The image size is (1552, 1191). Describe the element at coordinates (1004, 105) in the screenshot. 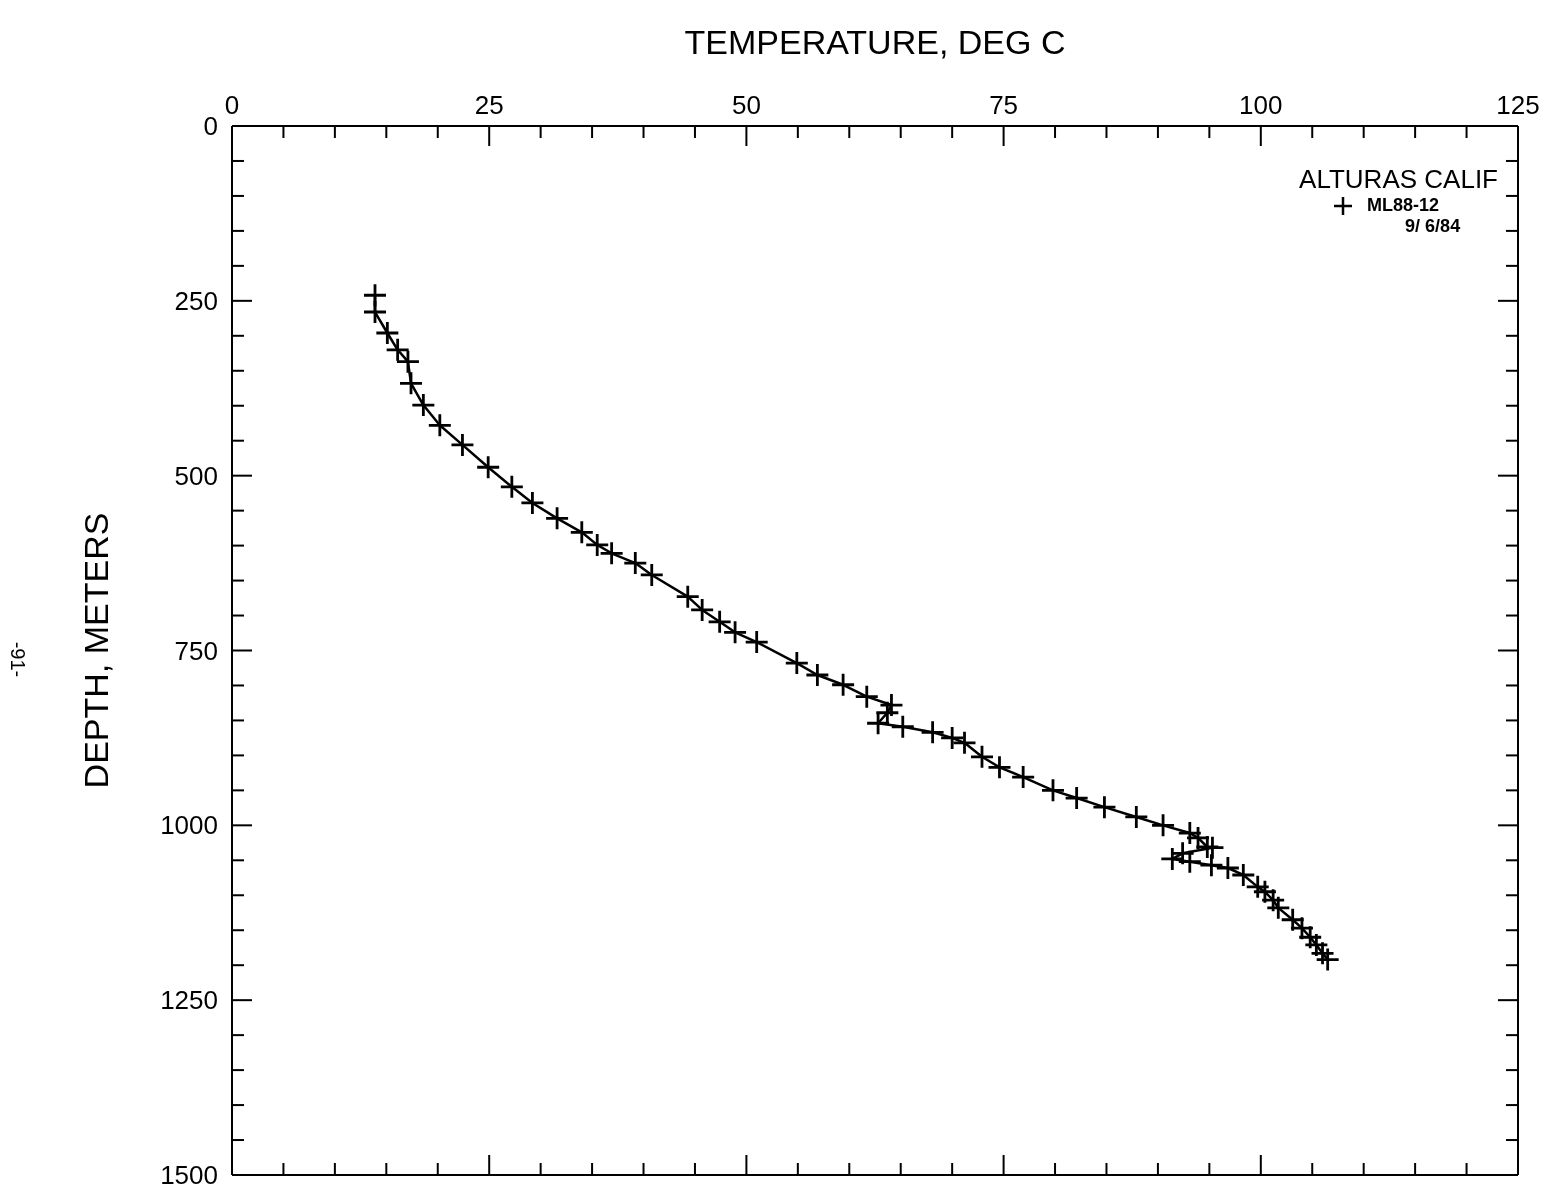

I see `x-tick-label: 75` at that location.